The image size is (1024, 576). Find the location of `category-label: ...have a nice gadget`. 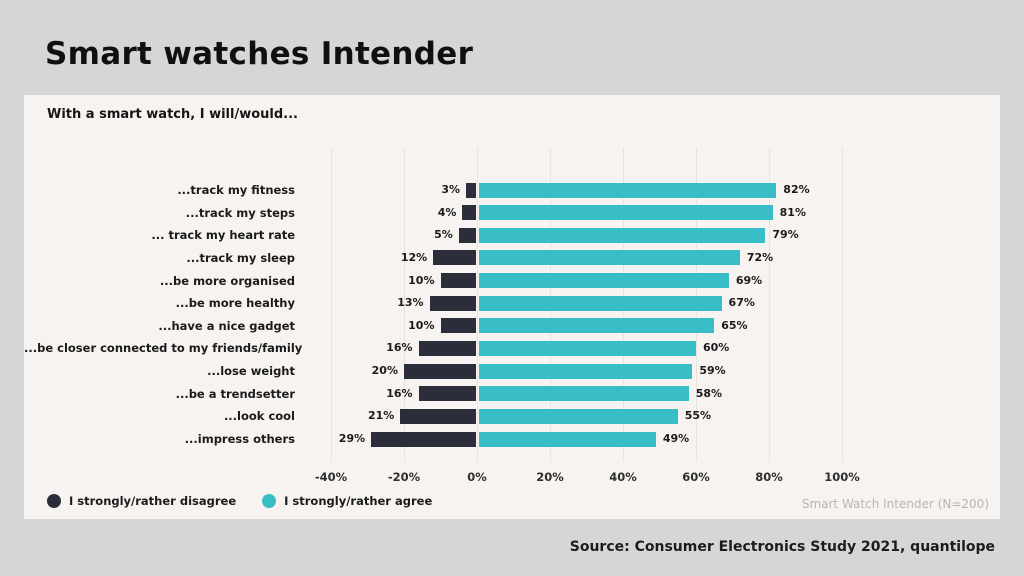

category-label: ...have a nice gadget is located at coordinates (226, 325).